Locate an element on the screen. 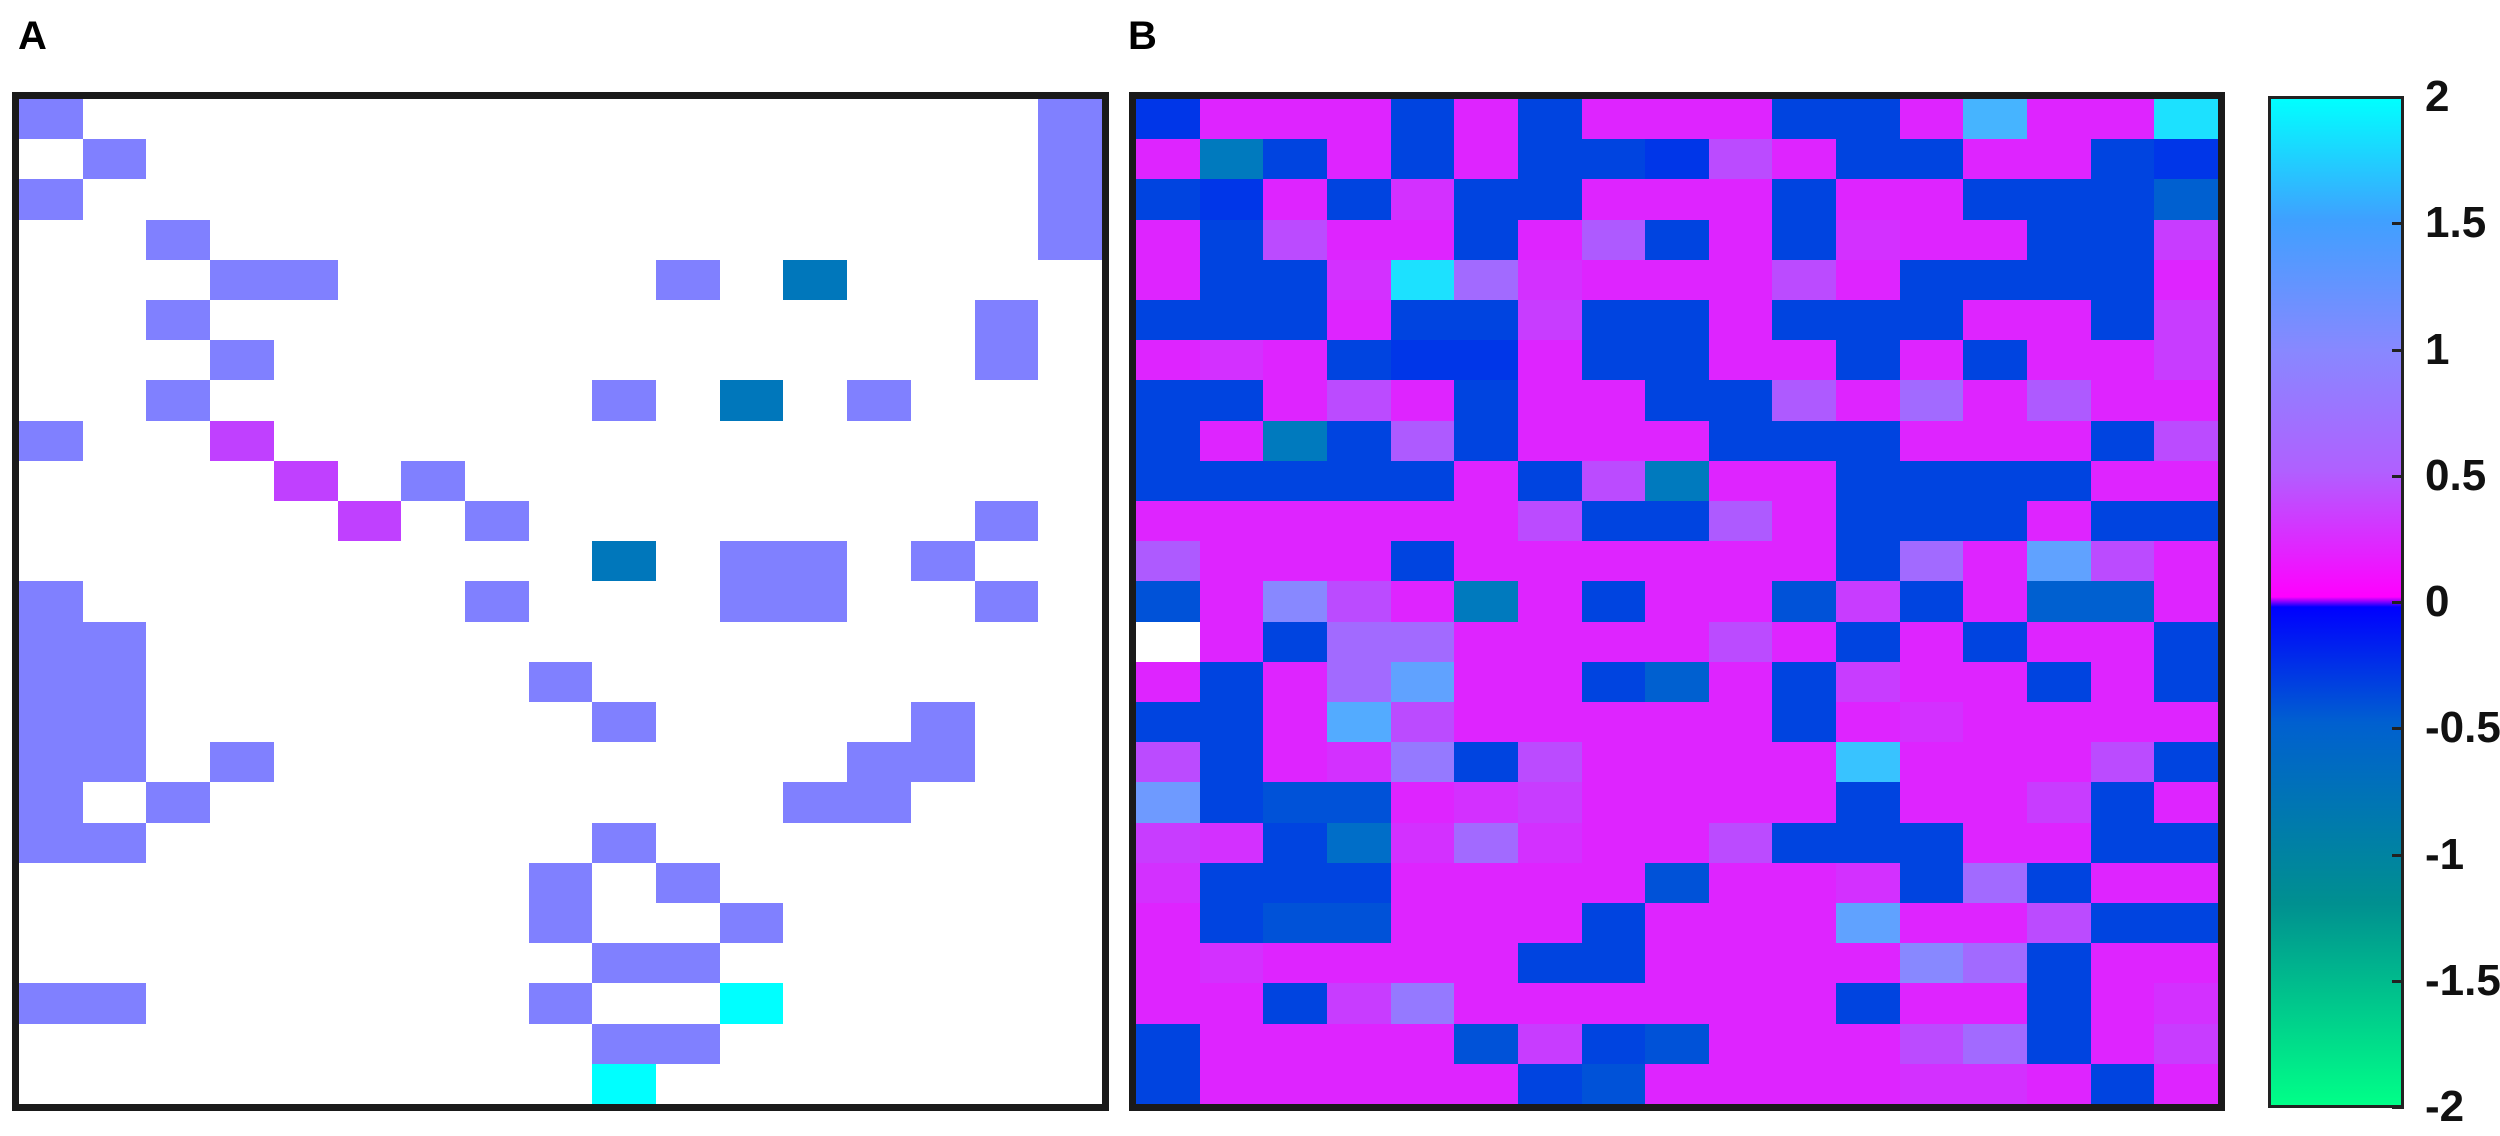 The width and height of the screenshot is (2500, 1136). colorbar-tick-label: 0 is located at coordinates (2437, 601).